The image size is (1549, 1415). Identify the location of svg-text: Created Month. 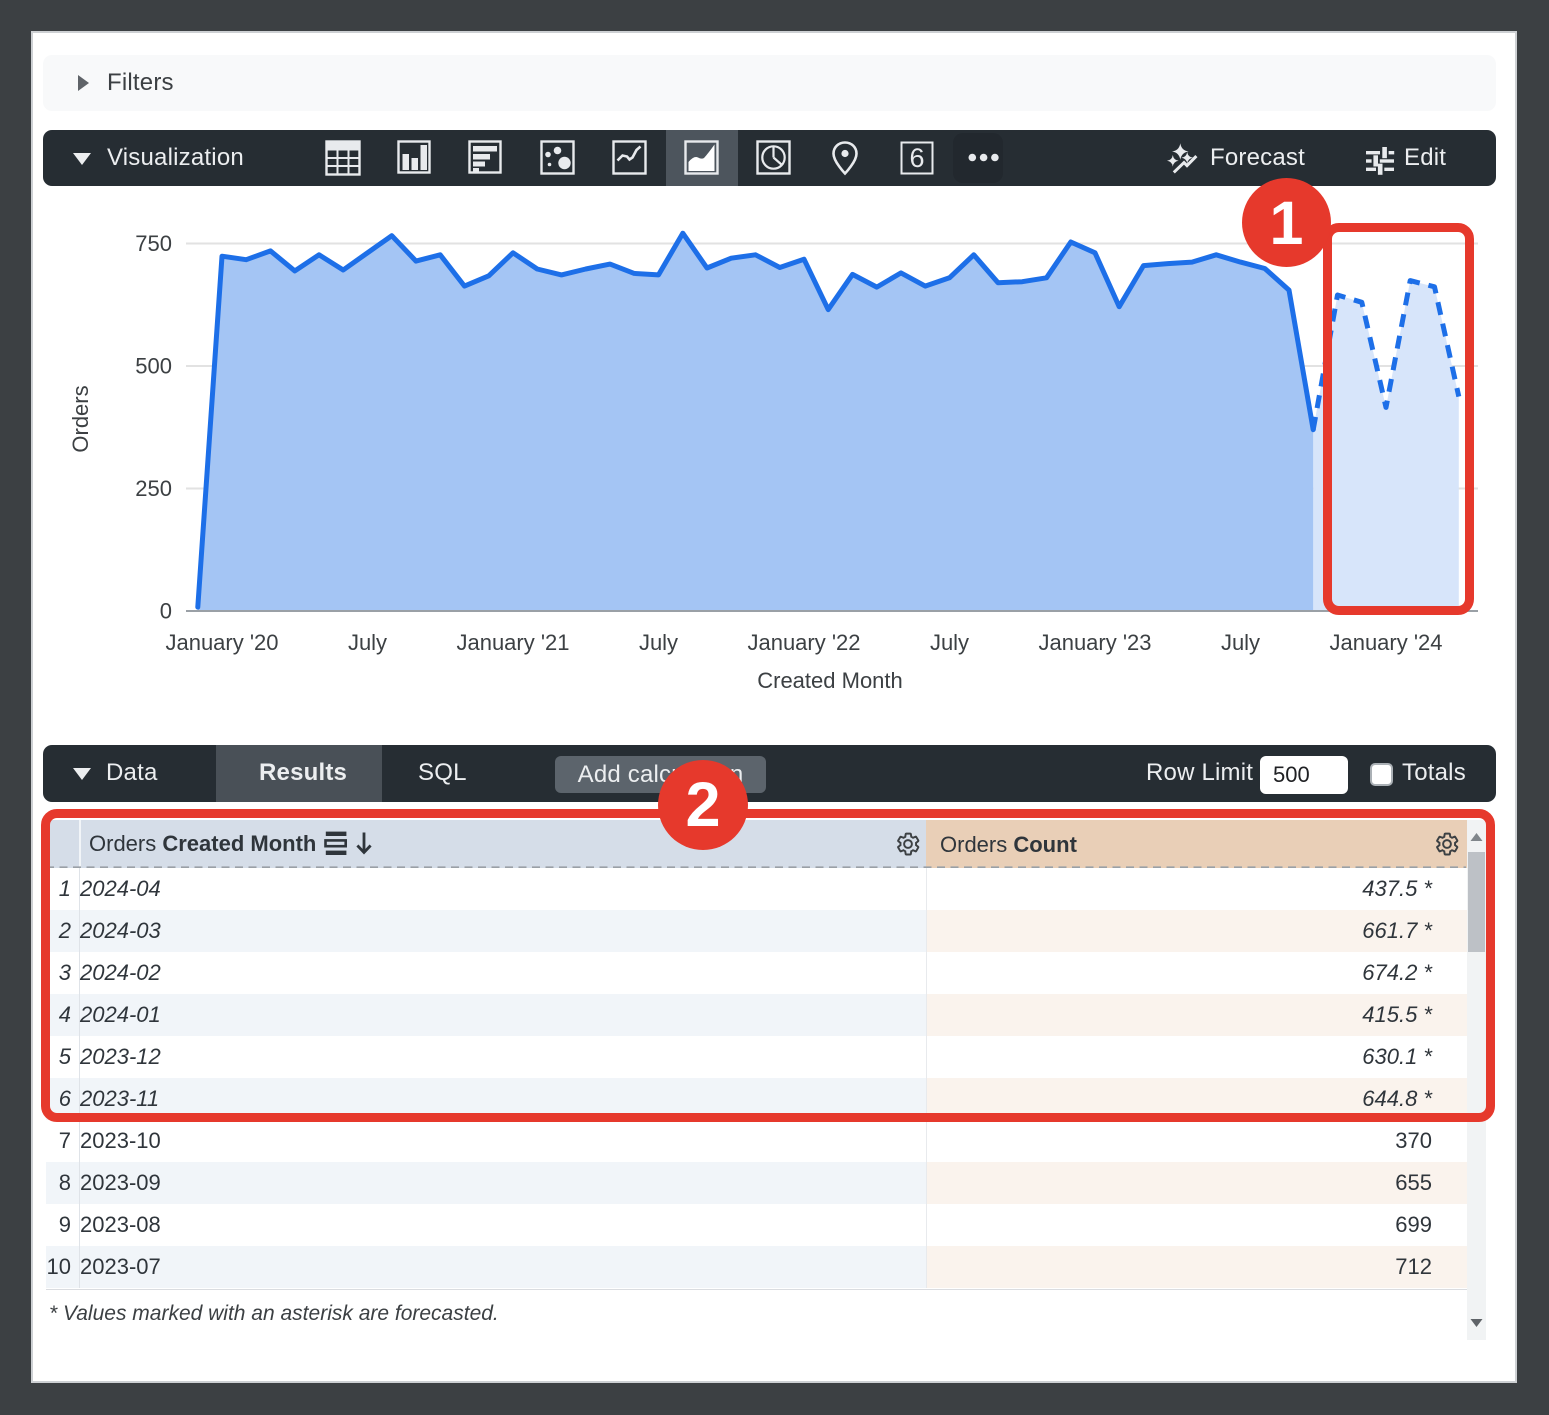
(830, 680).